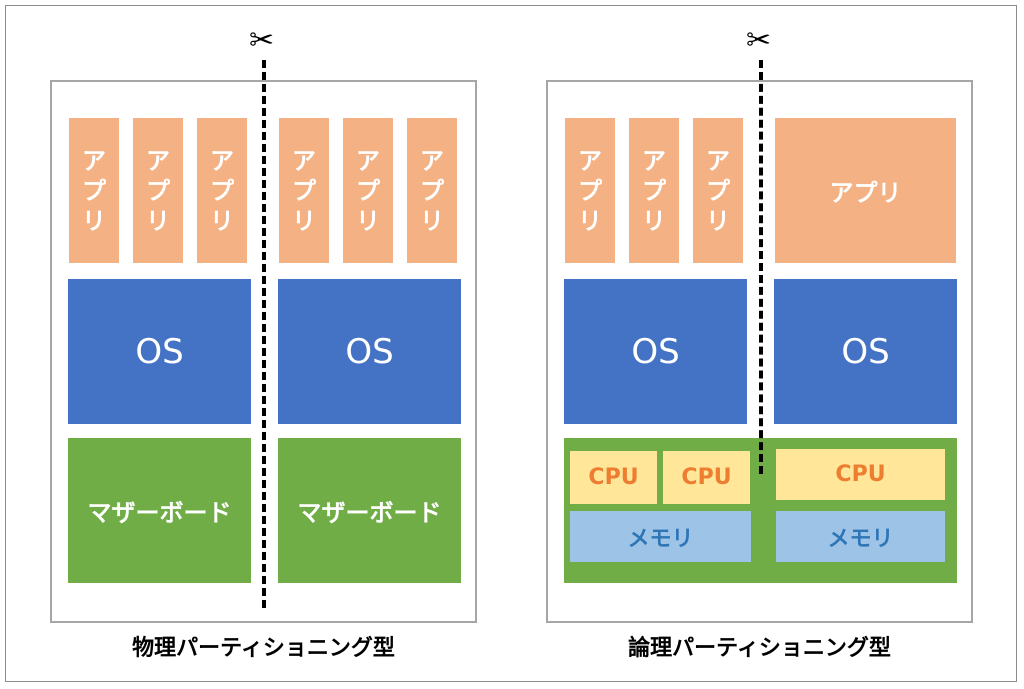  I want to click on caption-logical: 論理パーティショニング型, so click(759, 648).